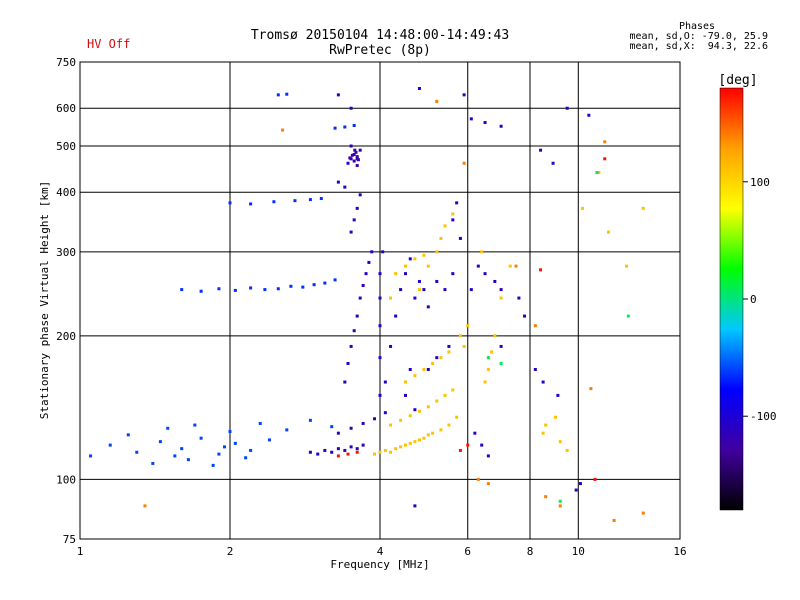  What do you see at coordinates (66, 108) in the screenshot?
I see `y-tick-label: 600` at bounding box center [66, 108].